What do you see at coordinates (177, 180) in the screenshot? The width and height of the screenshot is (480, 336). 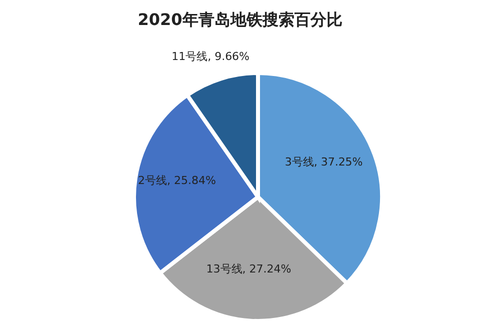 I see `slice-label: 2号线, 25.84%` at bounding box center [177, 180].